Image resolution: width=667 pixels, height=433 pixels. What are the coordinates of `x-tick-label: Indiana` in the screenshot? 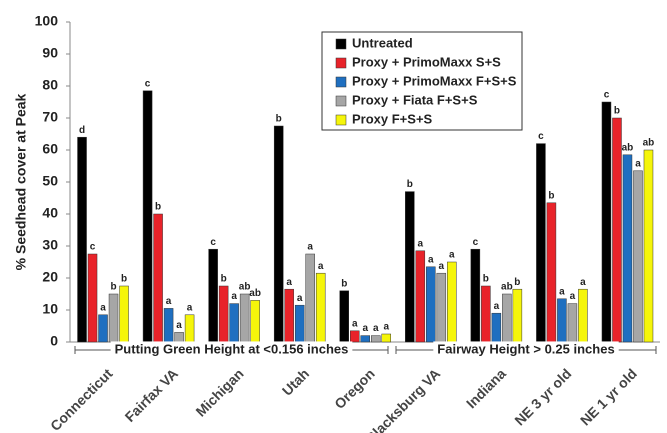 It's located at (486, 388).